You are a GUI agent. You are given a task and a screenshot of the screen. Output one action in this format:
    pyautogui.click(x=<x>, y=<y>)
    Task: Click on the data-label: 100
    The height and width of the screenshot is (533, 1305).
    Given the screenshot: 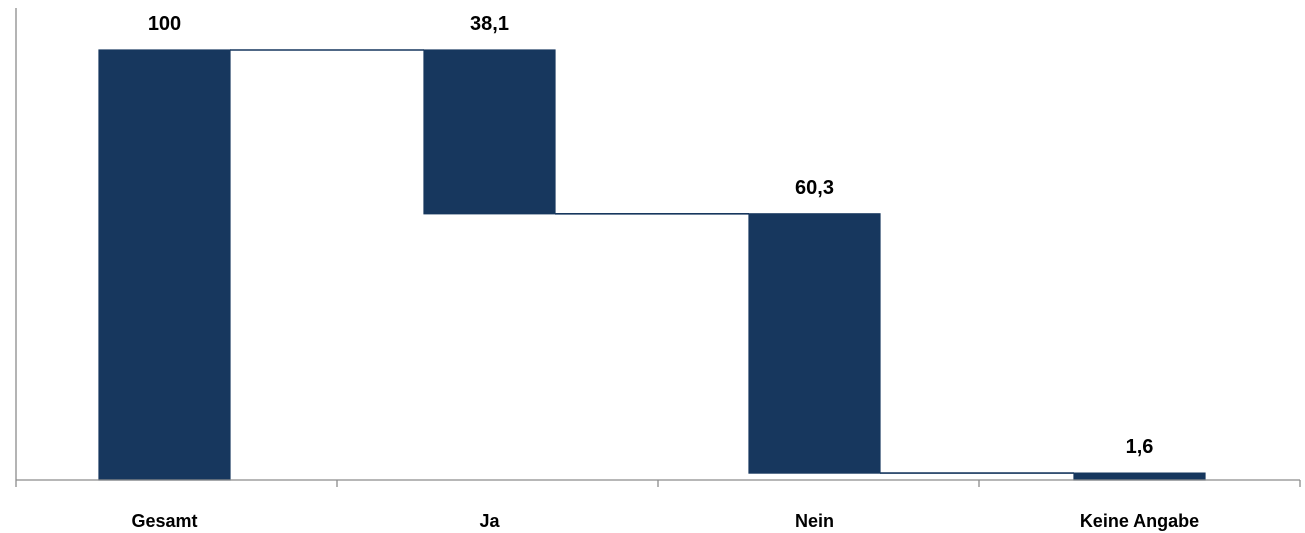 What is the action you would take?
    pyautogui.click(x=164, y=24)
    